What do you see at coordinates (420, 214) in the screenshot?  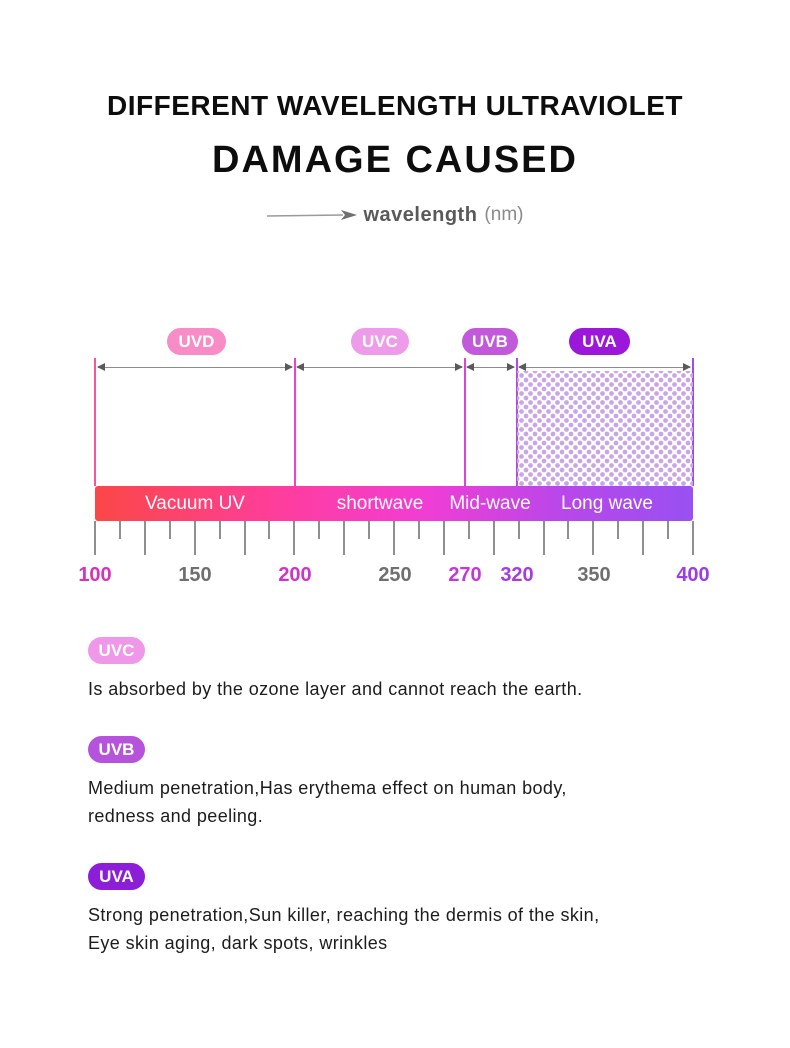 I see `axis-caption-word: wavelength` at bounding box center [420, 214].